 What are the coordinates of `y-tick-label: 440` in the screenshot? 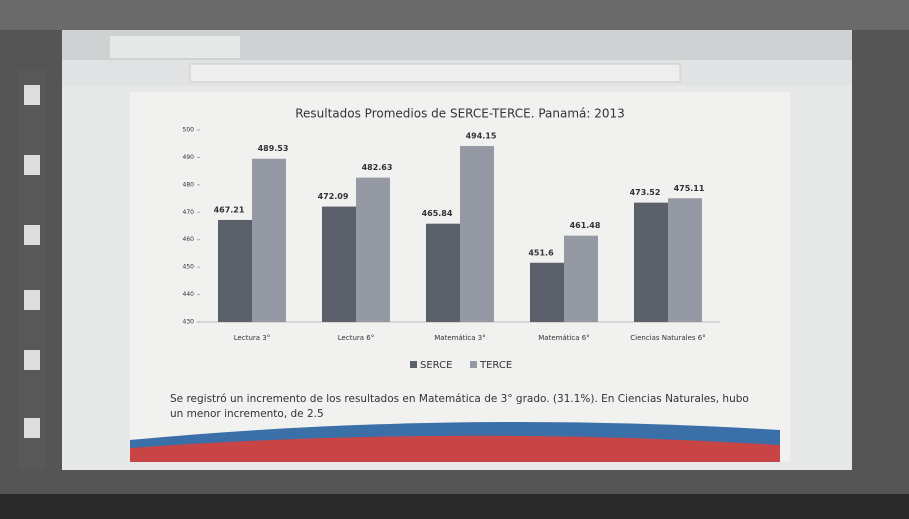 It's located at (189, 294).